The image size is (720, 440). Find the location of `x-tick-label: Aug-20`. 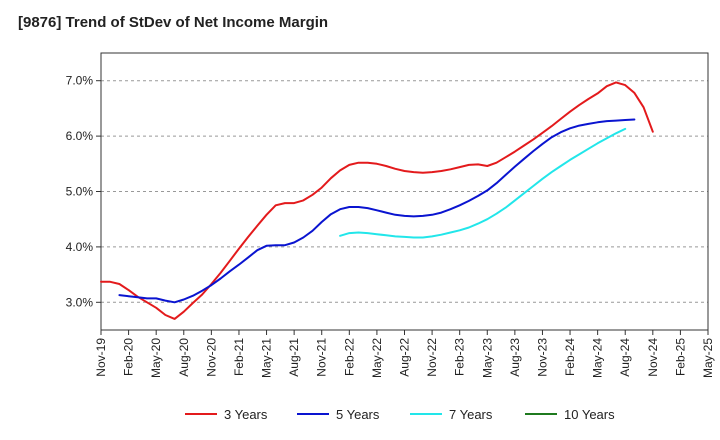

x-tick-label: Aug-20 is located at coordinates (184, 357).